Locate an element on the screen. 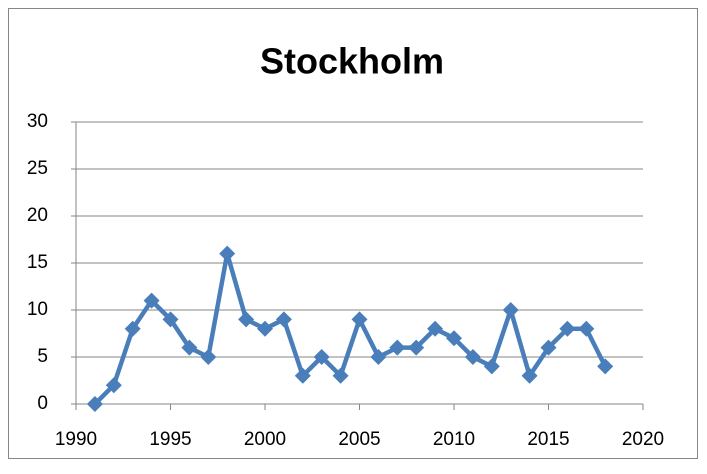 This screenshot has height=474, width=707. x-tick-label: 2000 is located at coordinates (265, 439).